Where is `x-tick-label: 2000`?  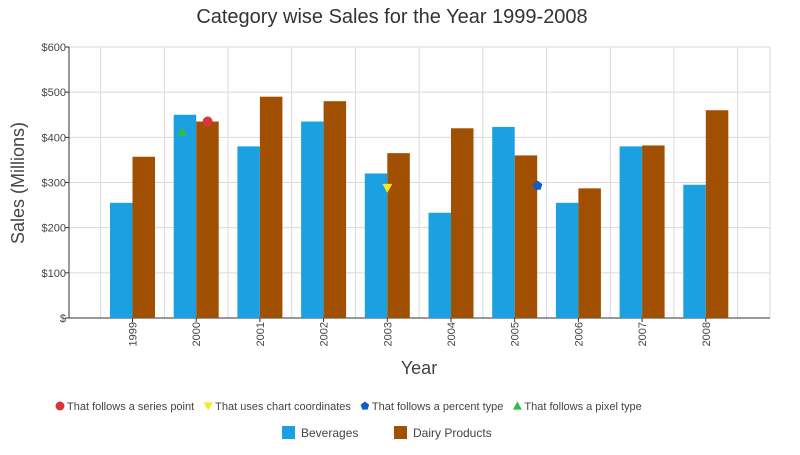
x-tick-label: 2000 is located at coordinates (197, 334).